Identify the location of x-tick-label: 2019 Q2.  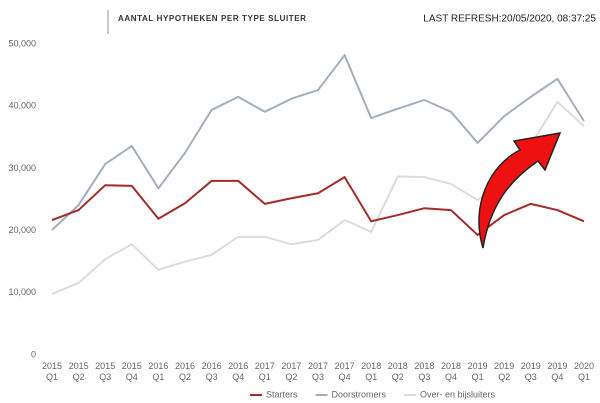
(504, 371).